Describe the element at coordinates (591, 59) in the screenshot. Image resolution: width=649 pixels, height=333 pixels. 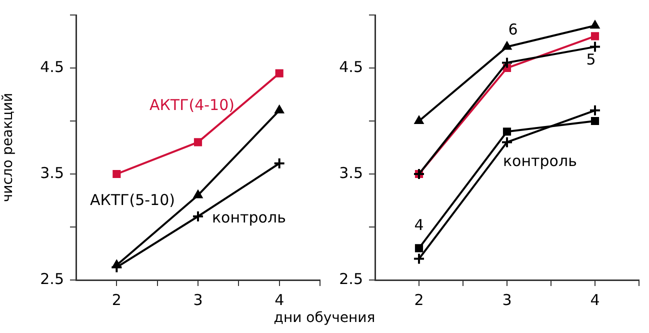
I see `series-label: 5` at that location.